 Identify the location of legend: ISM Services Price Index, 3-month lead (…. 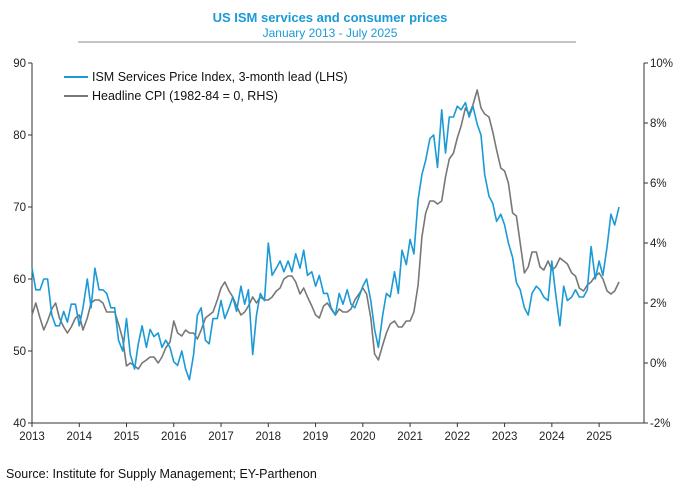
(206, 86).